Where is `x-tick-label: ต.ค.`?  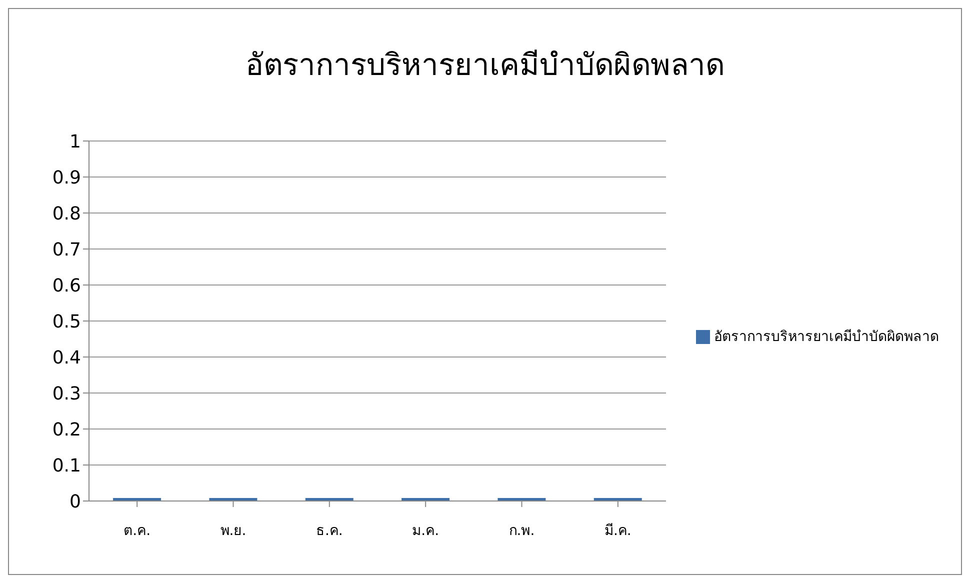
x-tick-label: ต.ค. is located at coordinates (137, 530).